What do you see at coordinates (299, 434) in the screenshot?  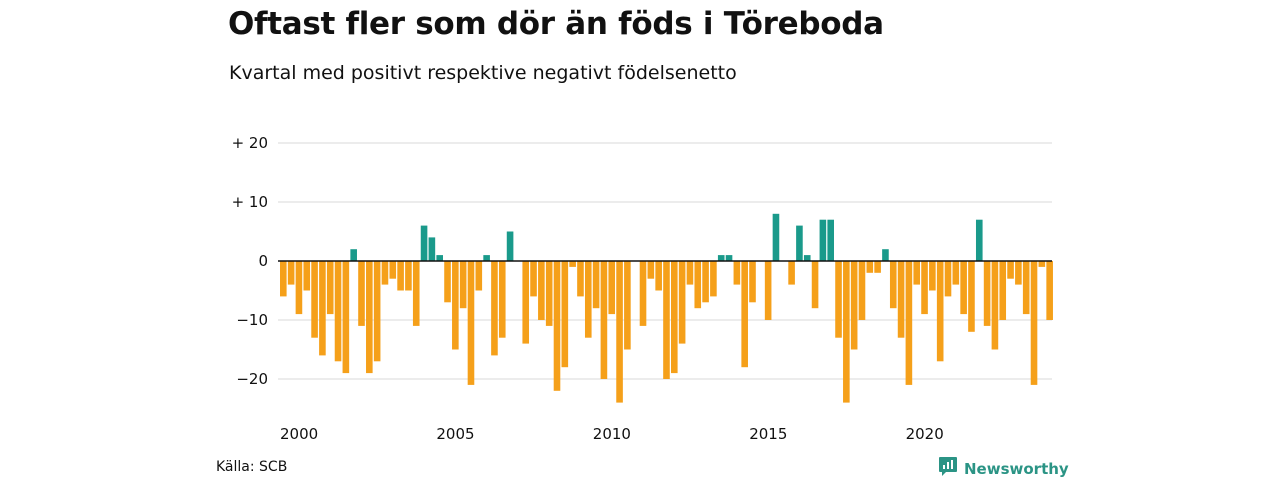 I see `x-tick-label: 2000` at bounding box center [299, 434].